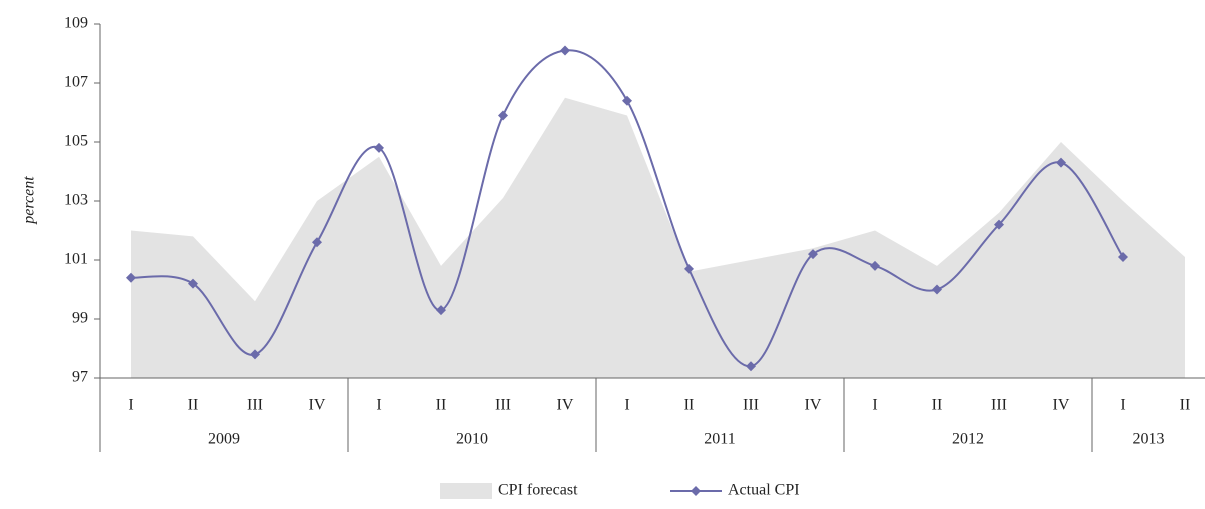 This screenshot has height=509, width=1205. Describe the element at coordinates (466, 491) in the screenshot. I see `legend-swatch` at that location.